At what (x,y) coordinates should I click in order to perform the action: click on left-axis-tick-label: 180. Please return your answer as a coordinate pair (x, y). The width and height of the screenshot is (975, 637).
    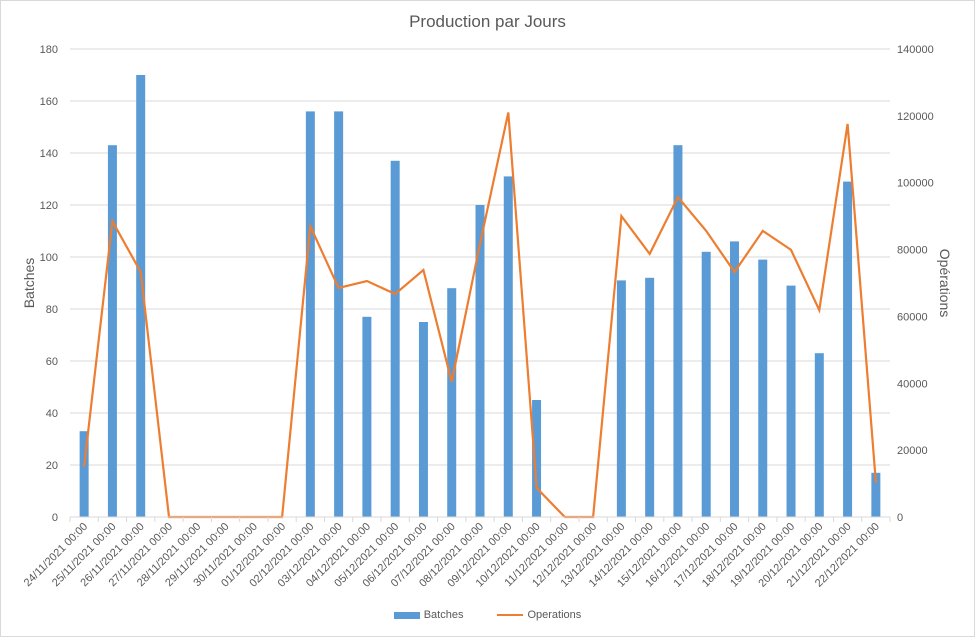
    Looking at the image, I should click on (49, 50).